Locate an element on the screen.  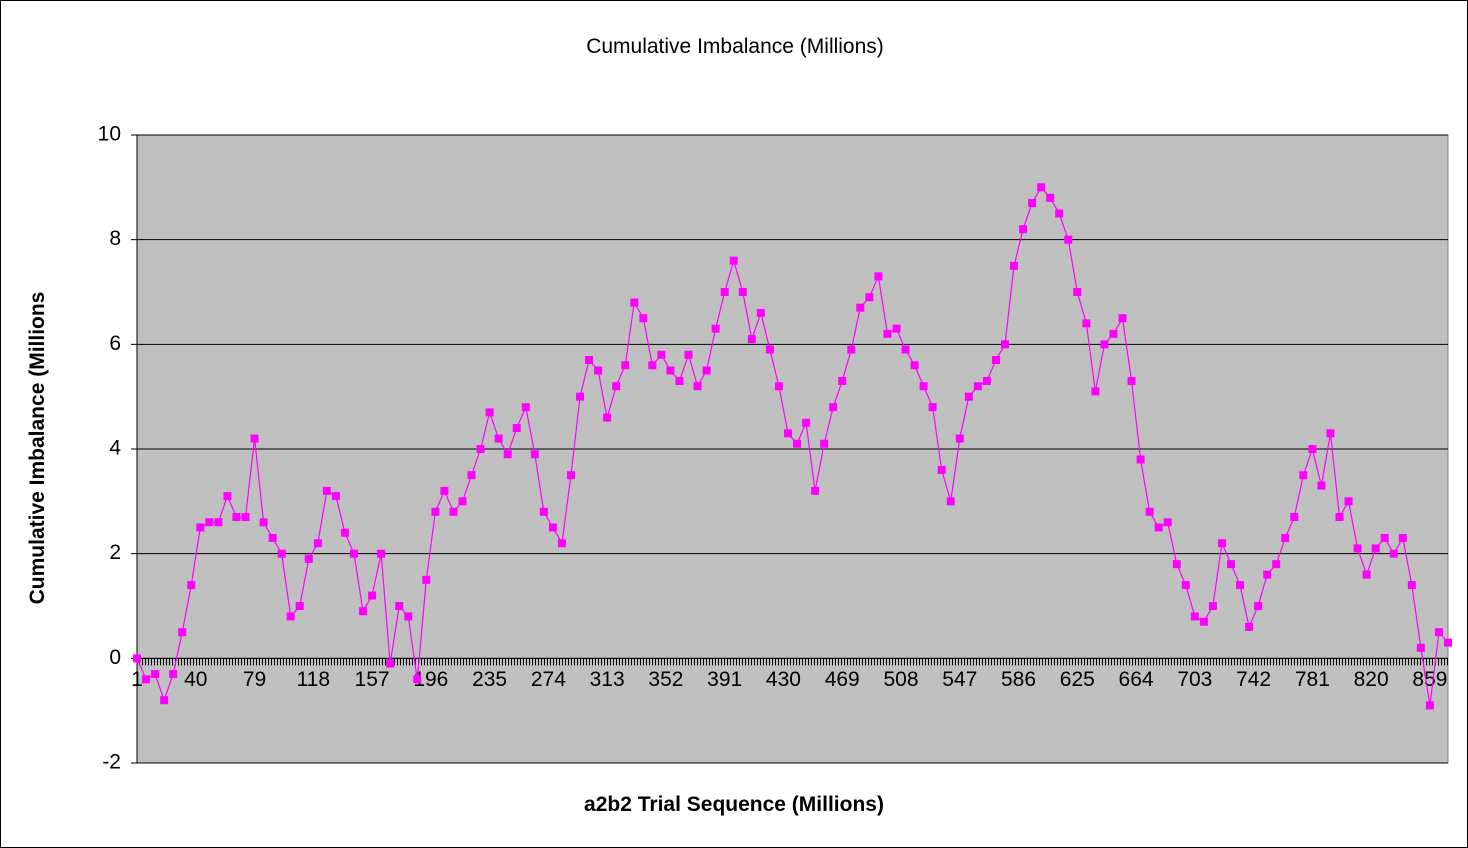
x-tick-label: 352 is located at coordinates (665, 679).